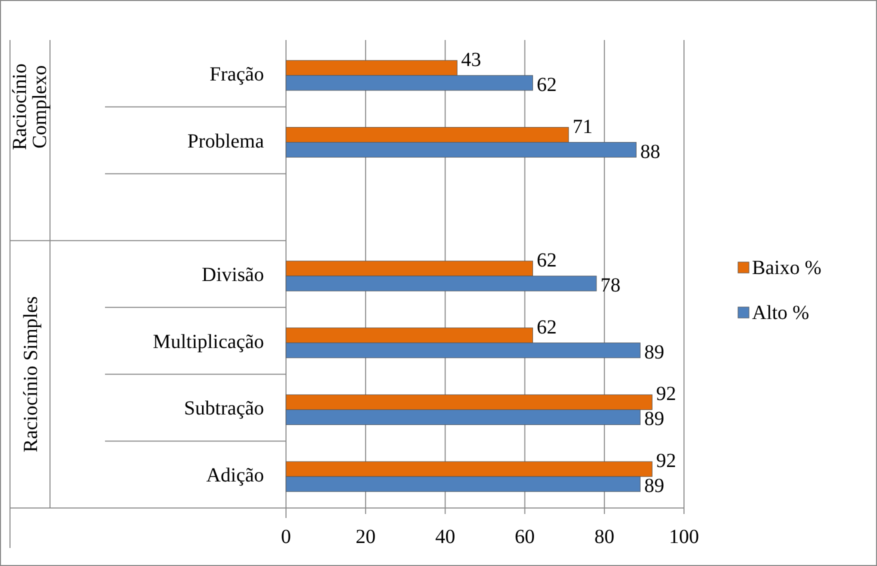  What do you see at coordinates (235, 475) in the screenshot?
I see `y-tick-label: Adição` at bounding box center [235, 475].